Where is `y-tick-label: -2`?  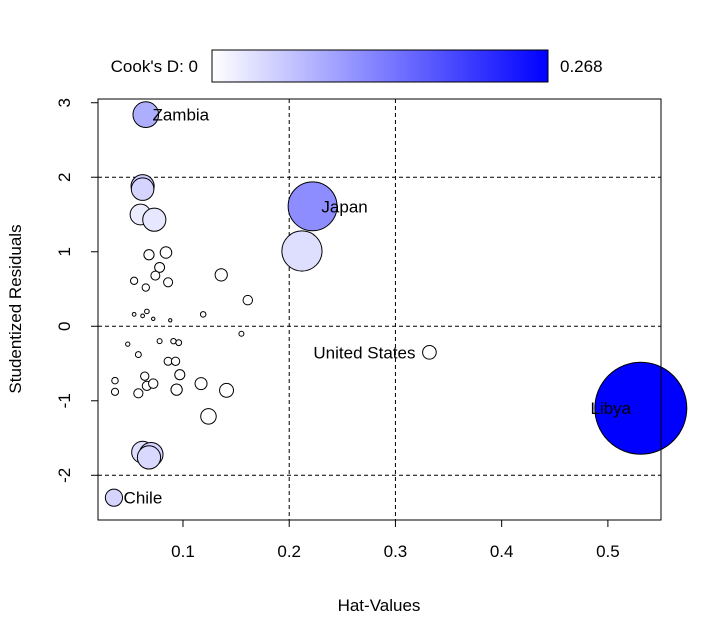 y-tick-label: -2 is located at coordinates (64, 475).